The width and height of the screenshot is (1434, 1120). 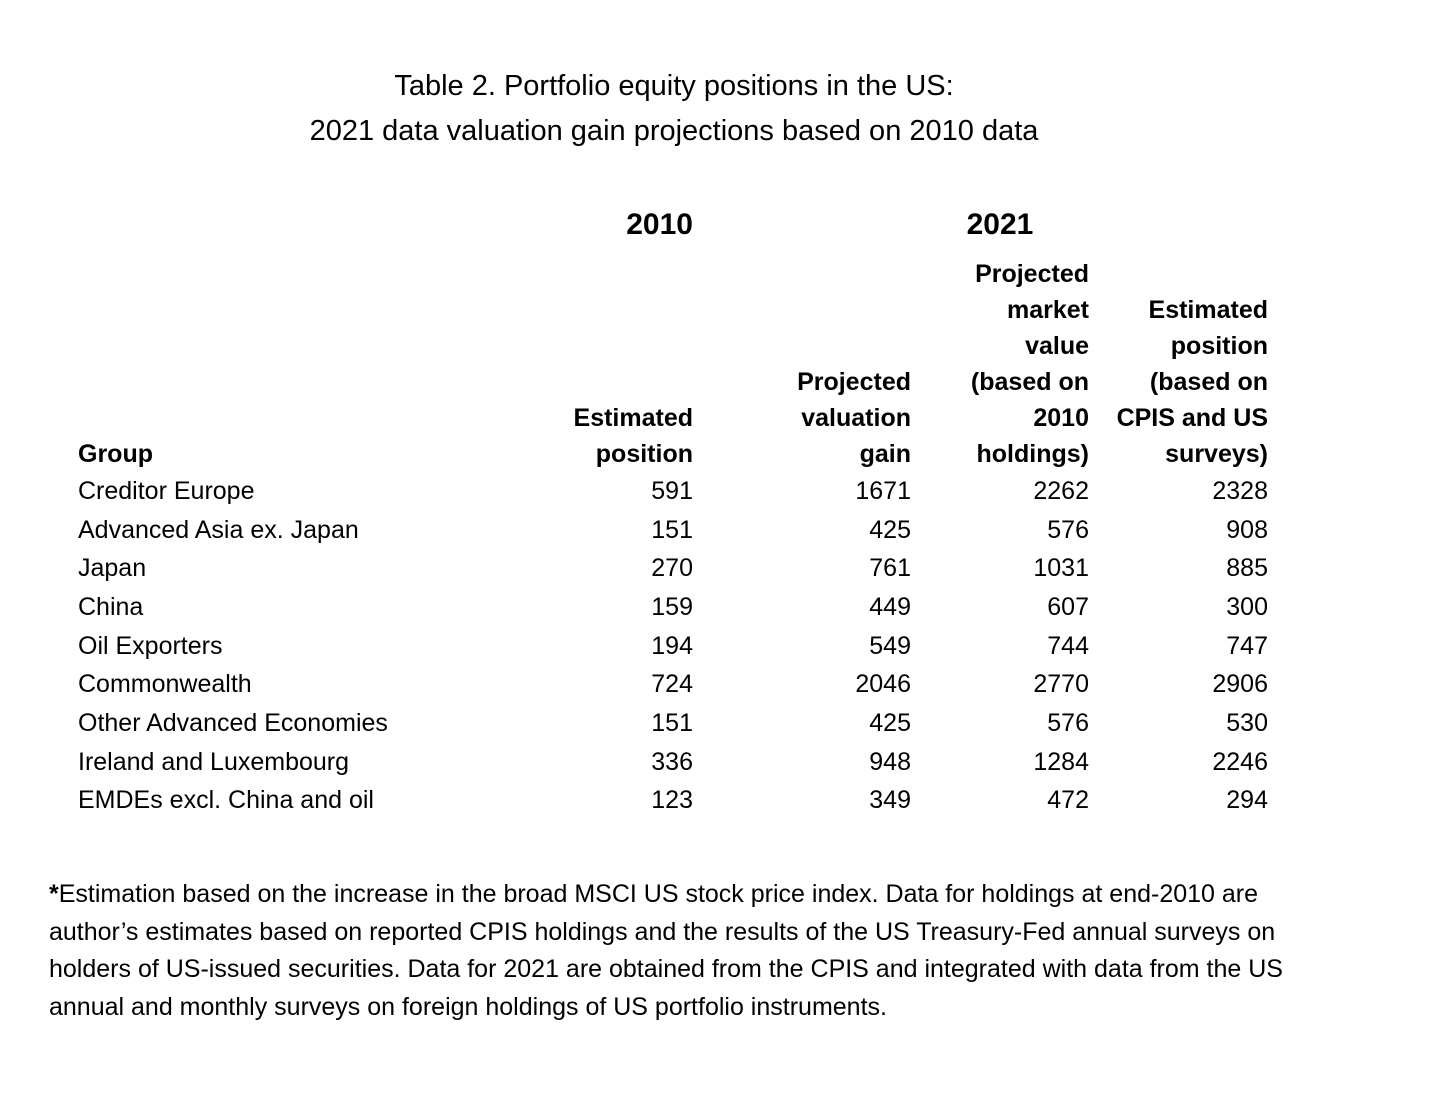 What do you see at coordinates (1240, 684) in the screenshot?
I see `value-cell: 2906` at bounding box center [1240, 684].